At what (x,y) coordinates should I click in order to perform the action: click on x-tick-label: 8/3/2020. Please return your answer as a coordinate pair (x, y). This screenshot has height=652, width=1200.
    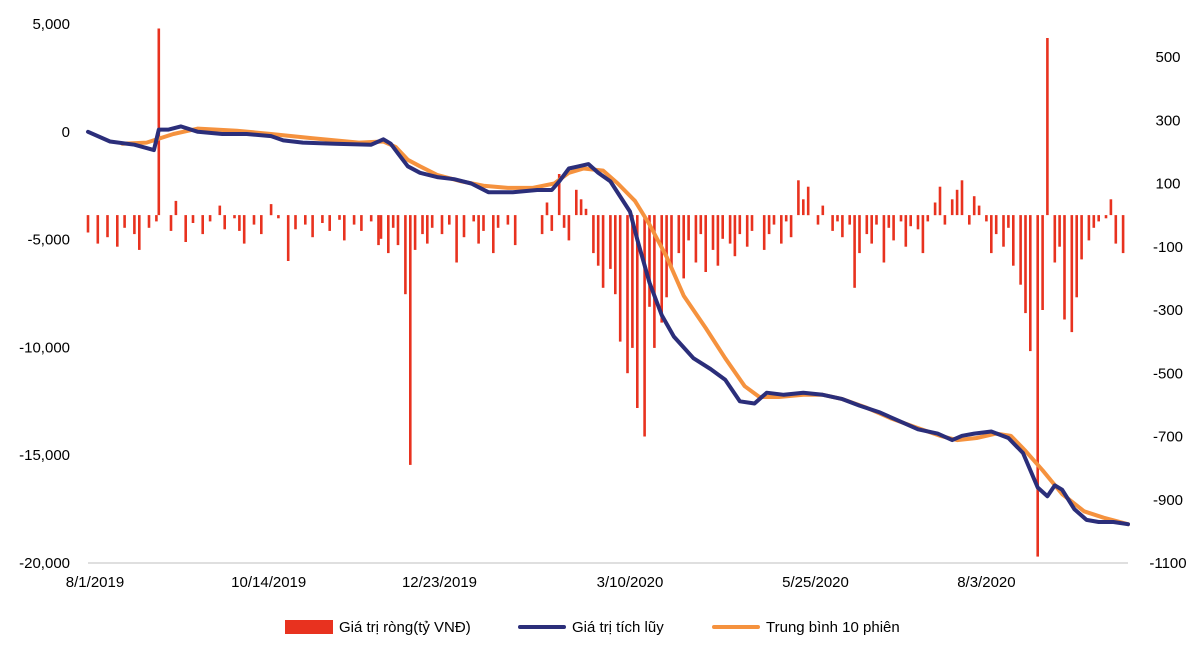
    Looking at the image, I should click on (986, 582).